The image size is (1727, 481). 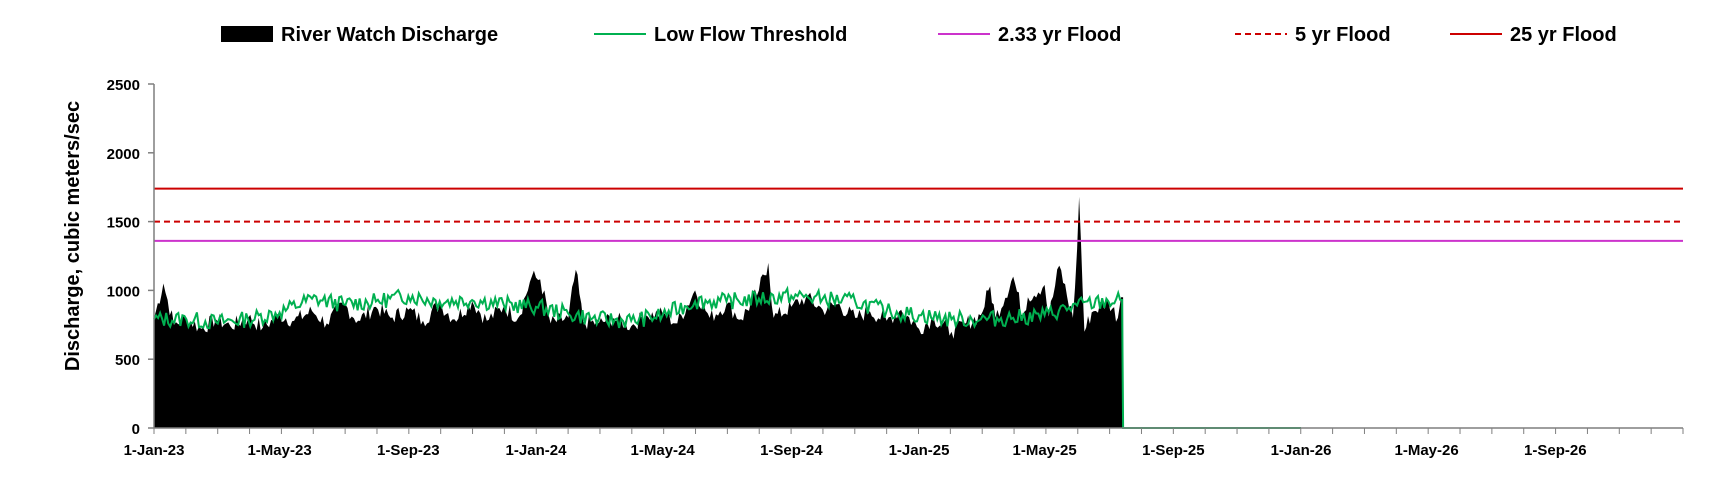 What do you see at coordinates (791, 450) in the screenshot?
I see `x-tick-label: 1-Sep-24` at bounding box center [791, 450].